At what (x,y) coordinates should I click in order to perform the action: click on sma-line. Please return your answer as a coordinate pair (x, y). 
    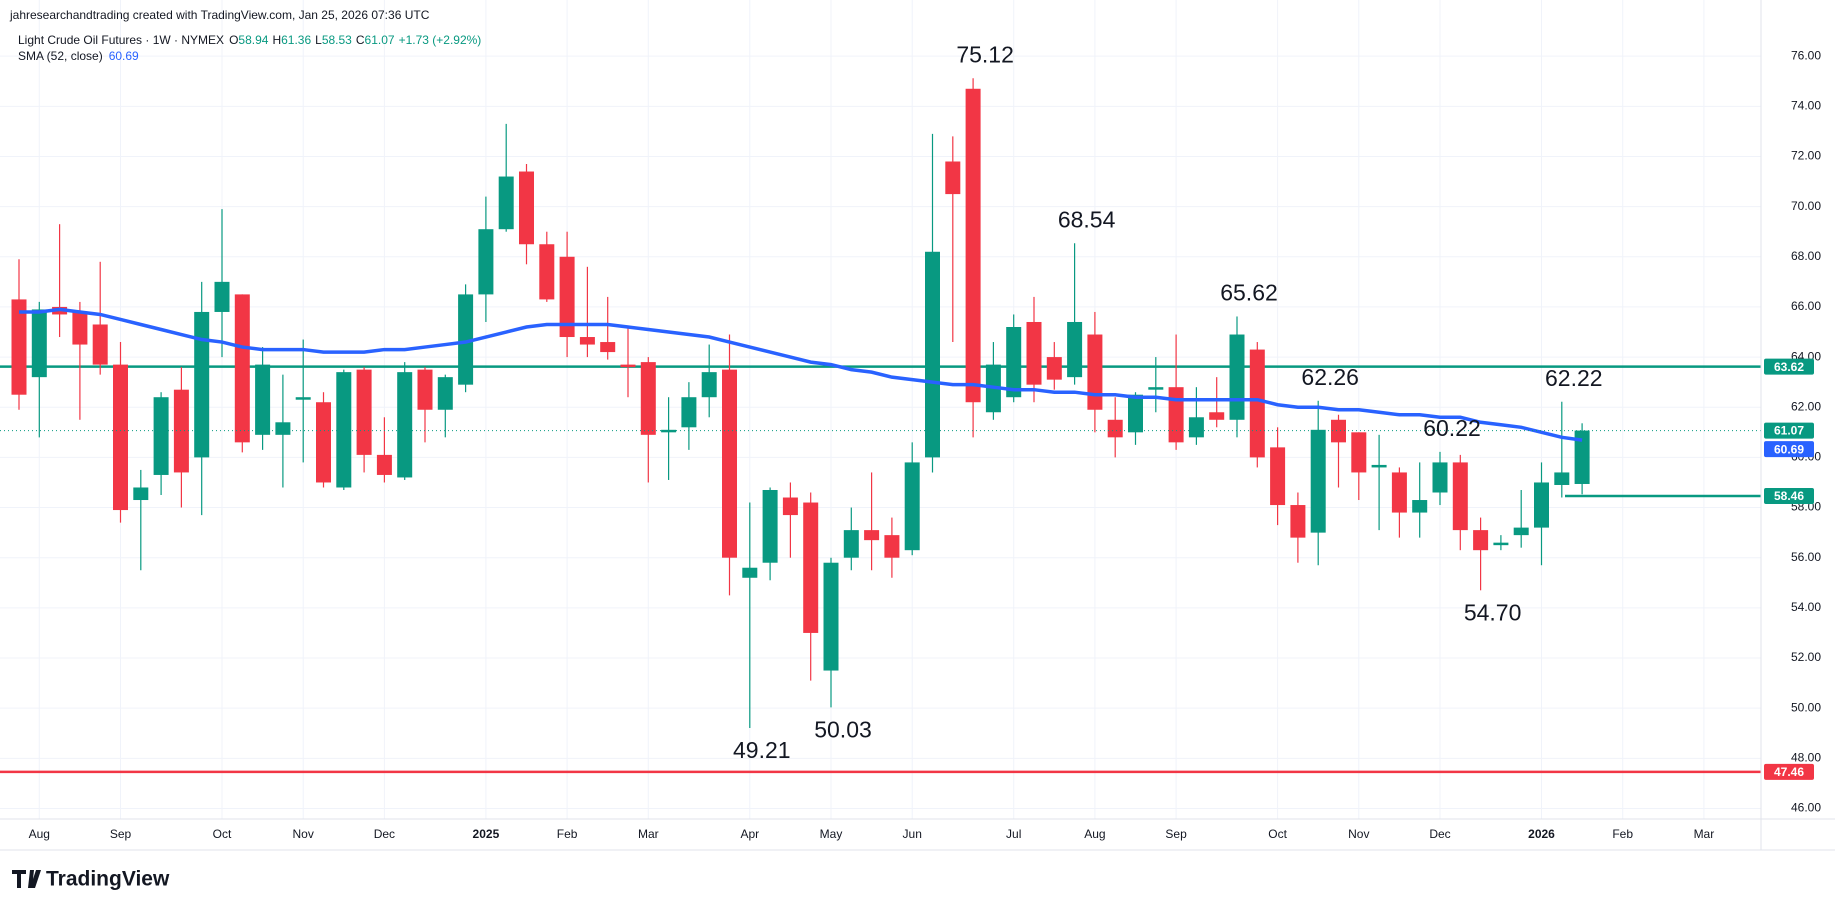
    Looking at the image, I should click on (801, 374).